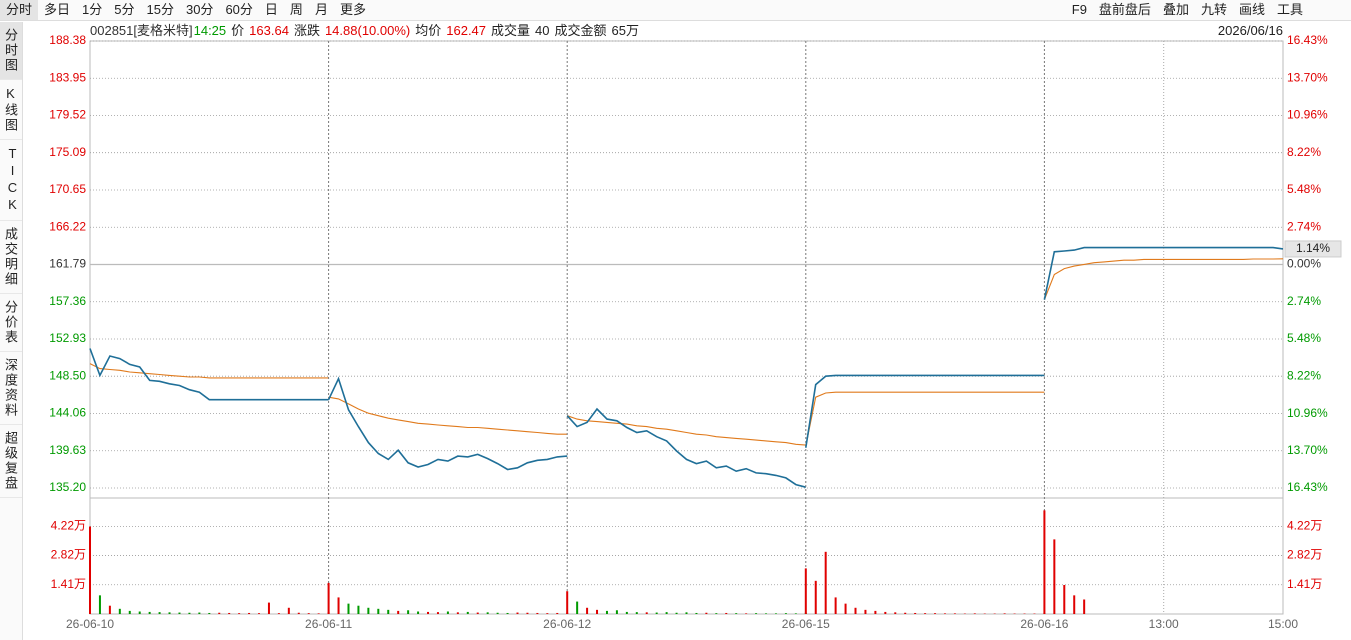 The image size is (1351, 640). Describe the element at coordinates (1079, 9) in the screenshot. I see `tool: F9` at that location.